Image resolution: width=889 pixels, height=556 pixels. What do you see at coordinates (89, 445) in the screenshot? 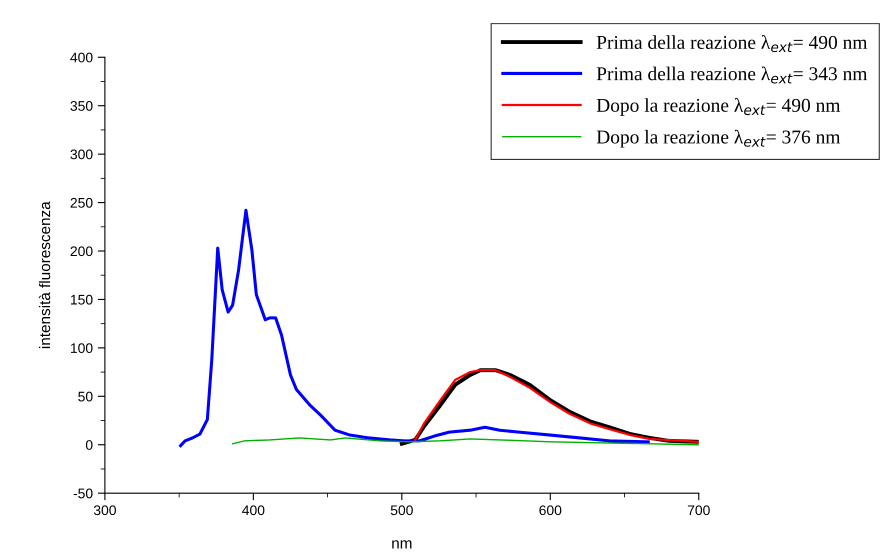
I see `y-tick-label: 0` at bounding box center [89, 445].